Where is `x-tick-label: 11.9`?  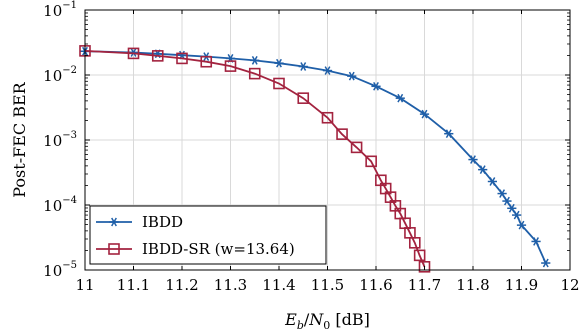
x-tick-label: 11.9 is located at coordinates (521, 285).